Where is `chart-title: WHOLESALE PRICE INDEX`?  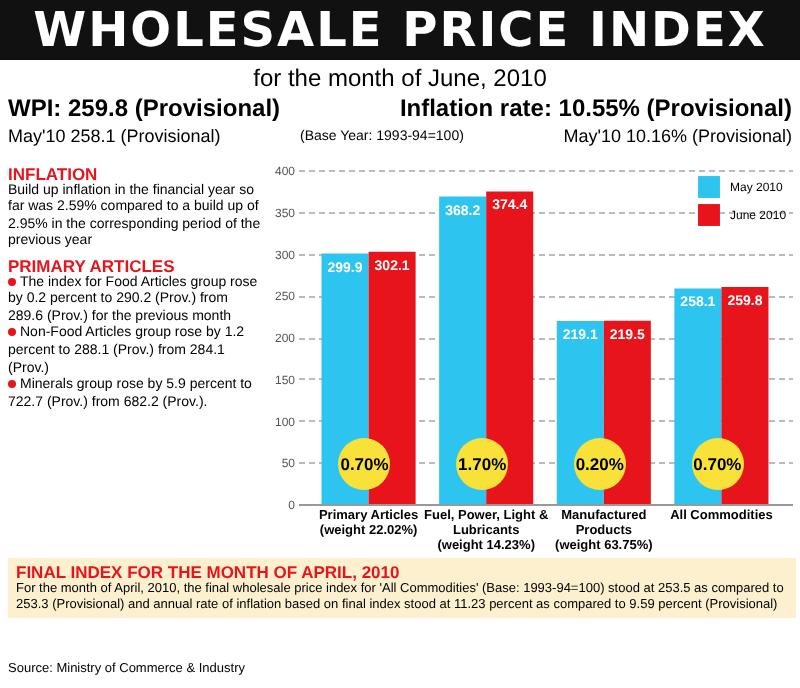 chart-title: WHOLESALE PRICE INDEX is located at coordinates (400, 30).